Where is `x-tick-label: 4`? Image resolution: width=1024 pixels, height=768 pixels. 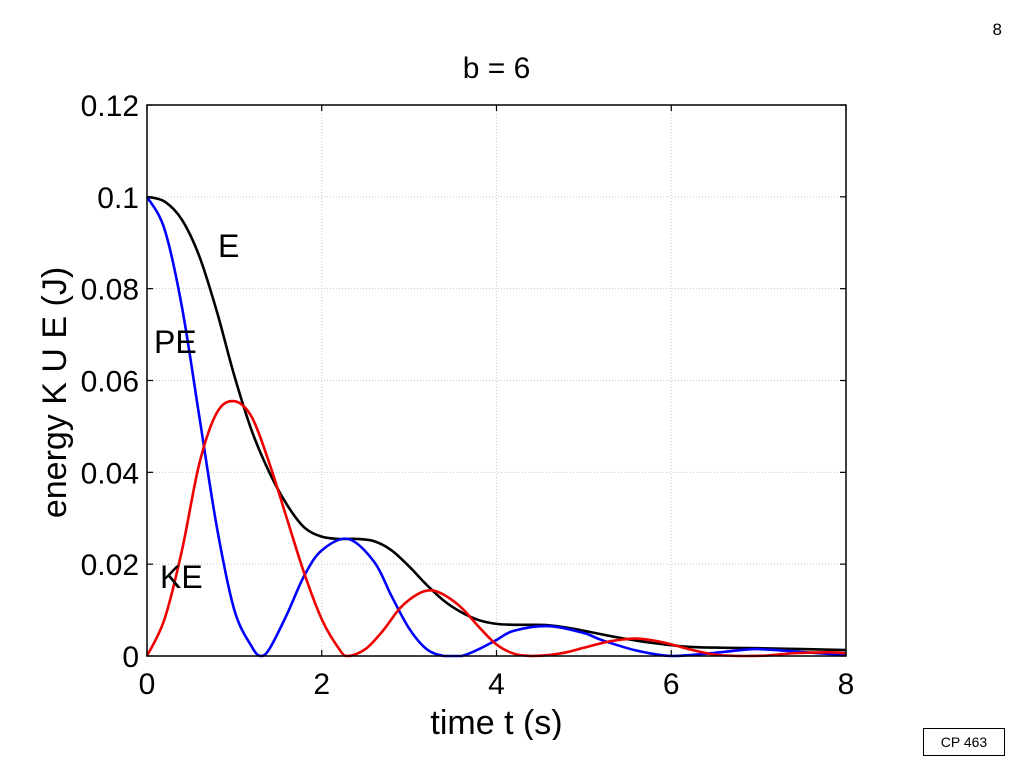 x-tick-label: 4 is located at coordinates (496, 684).